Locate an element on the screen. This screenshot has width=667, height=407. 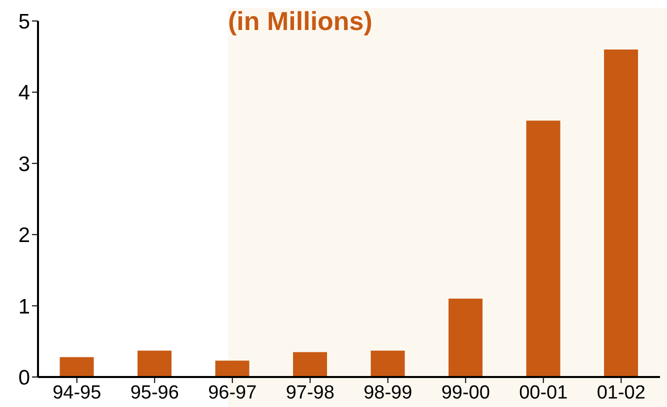
chart-title: (in Millions) is located at coordinates (300, 21).